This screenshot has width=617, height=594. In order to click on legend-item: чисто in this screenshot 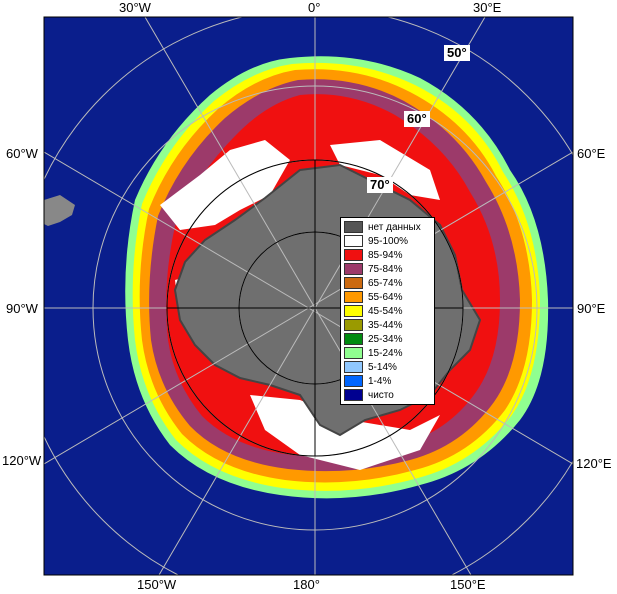, I will do `click(369, 395)`.